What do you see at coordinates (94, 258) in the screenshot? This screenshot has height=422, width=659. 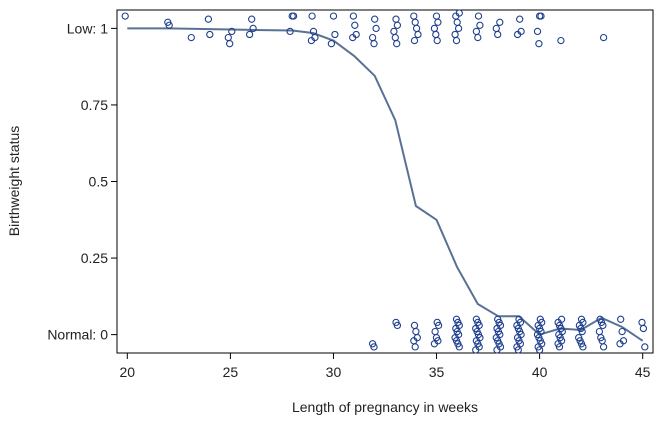 I see `y-tick-label: 0.25` at bounding box center [94, 258].